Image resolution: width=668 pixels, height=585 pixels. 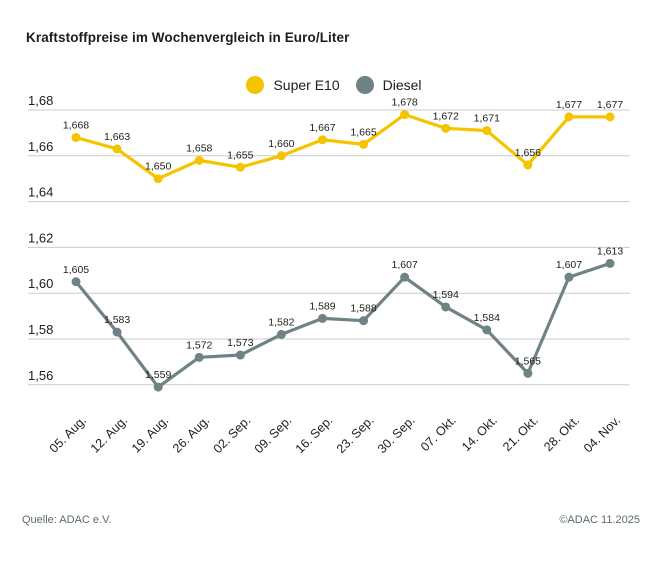 What do you see at coordinates (109, 434) in the screenshot?
I see `x-tick-label: 12. Aug.` at bounding box center [109, 434].